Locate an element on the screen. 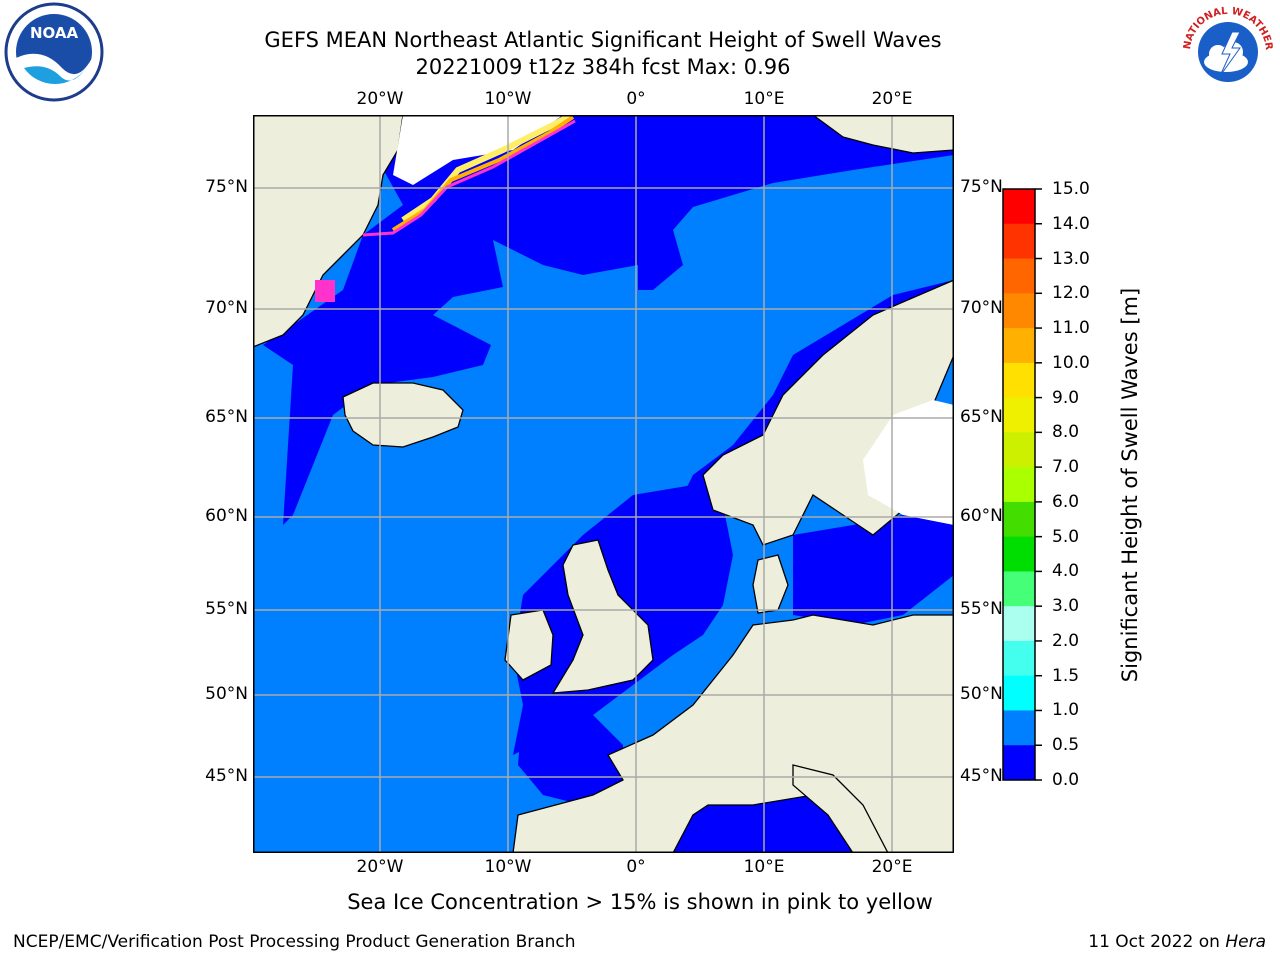  sea-ice-edge-yellow is located at coordinates (487, 169).